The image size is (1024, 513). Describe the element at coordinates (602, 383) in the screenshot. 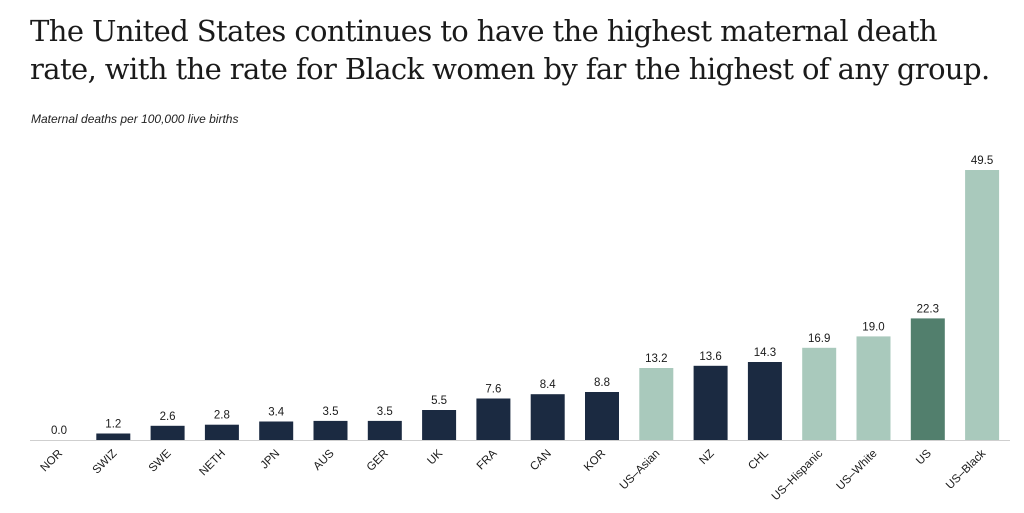

I see `value-label-10: 8.8` at that location.